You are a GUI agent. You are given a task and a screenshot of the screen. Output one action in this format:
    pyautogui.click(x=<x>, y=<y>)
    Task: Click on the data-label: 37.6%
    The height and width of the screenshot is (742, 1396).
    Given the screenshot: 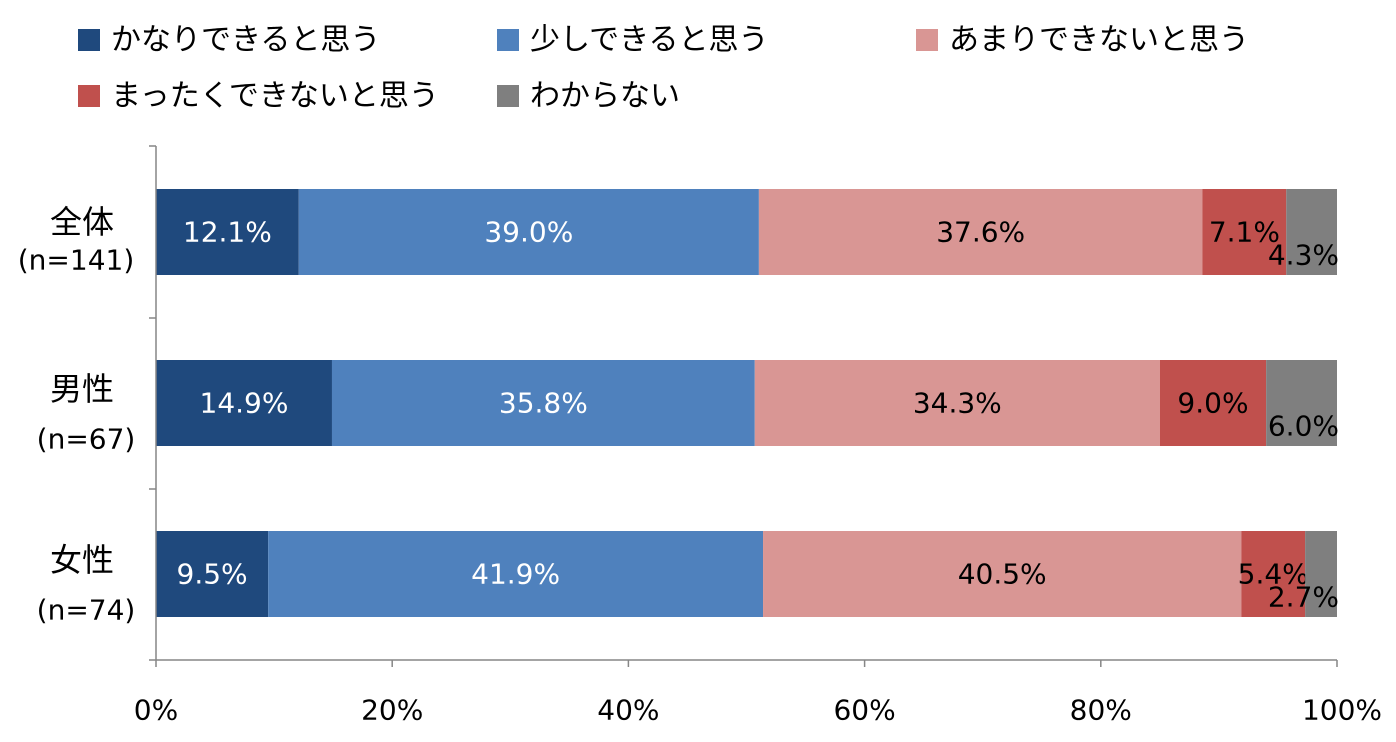 What is the action you would take?
    pyautogui.click(x=980, y=232)
    